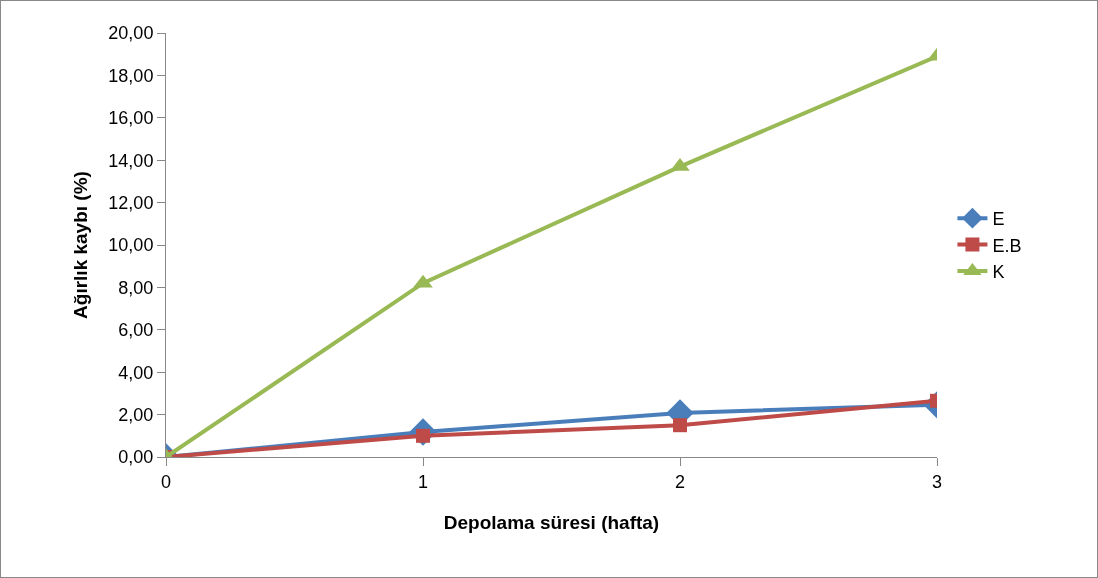  I want to click on y-tick-label: 18,00, so click(131, 75).